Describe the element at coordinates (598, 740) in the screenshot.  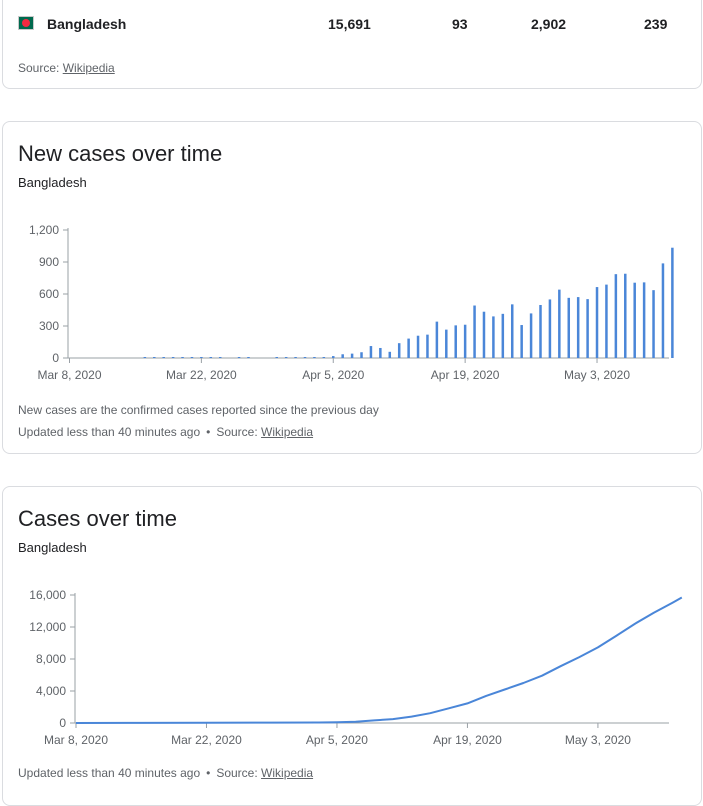
I see `cases-over-time-x-tick-label: May 3, 2020` at that location.